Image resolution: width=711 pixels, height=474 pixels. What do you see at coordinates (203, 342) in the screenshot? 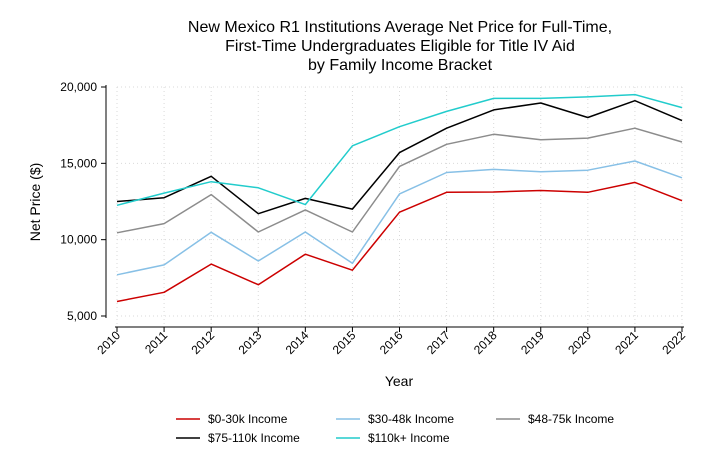
I see `x-tick-label: 2012` at bounding box center [203, 342].